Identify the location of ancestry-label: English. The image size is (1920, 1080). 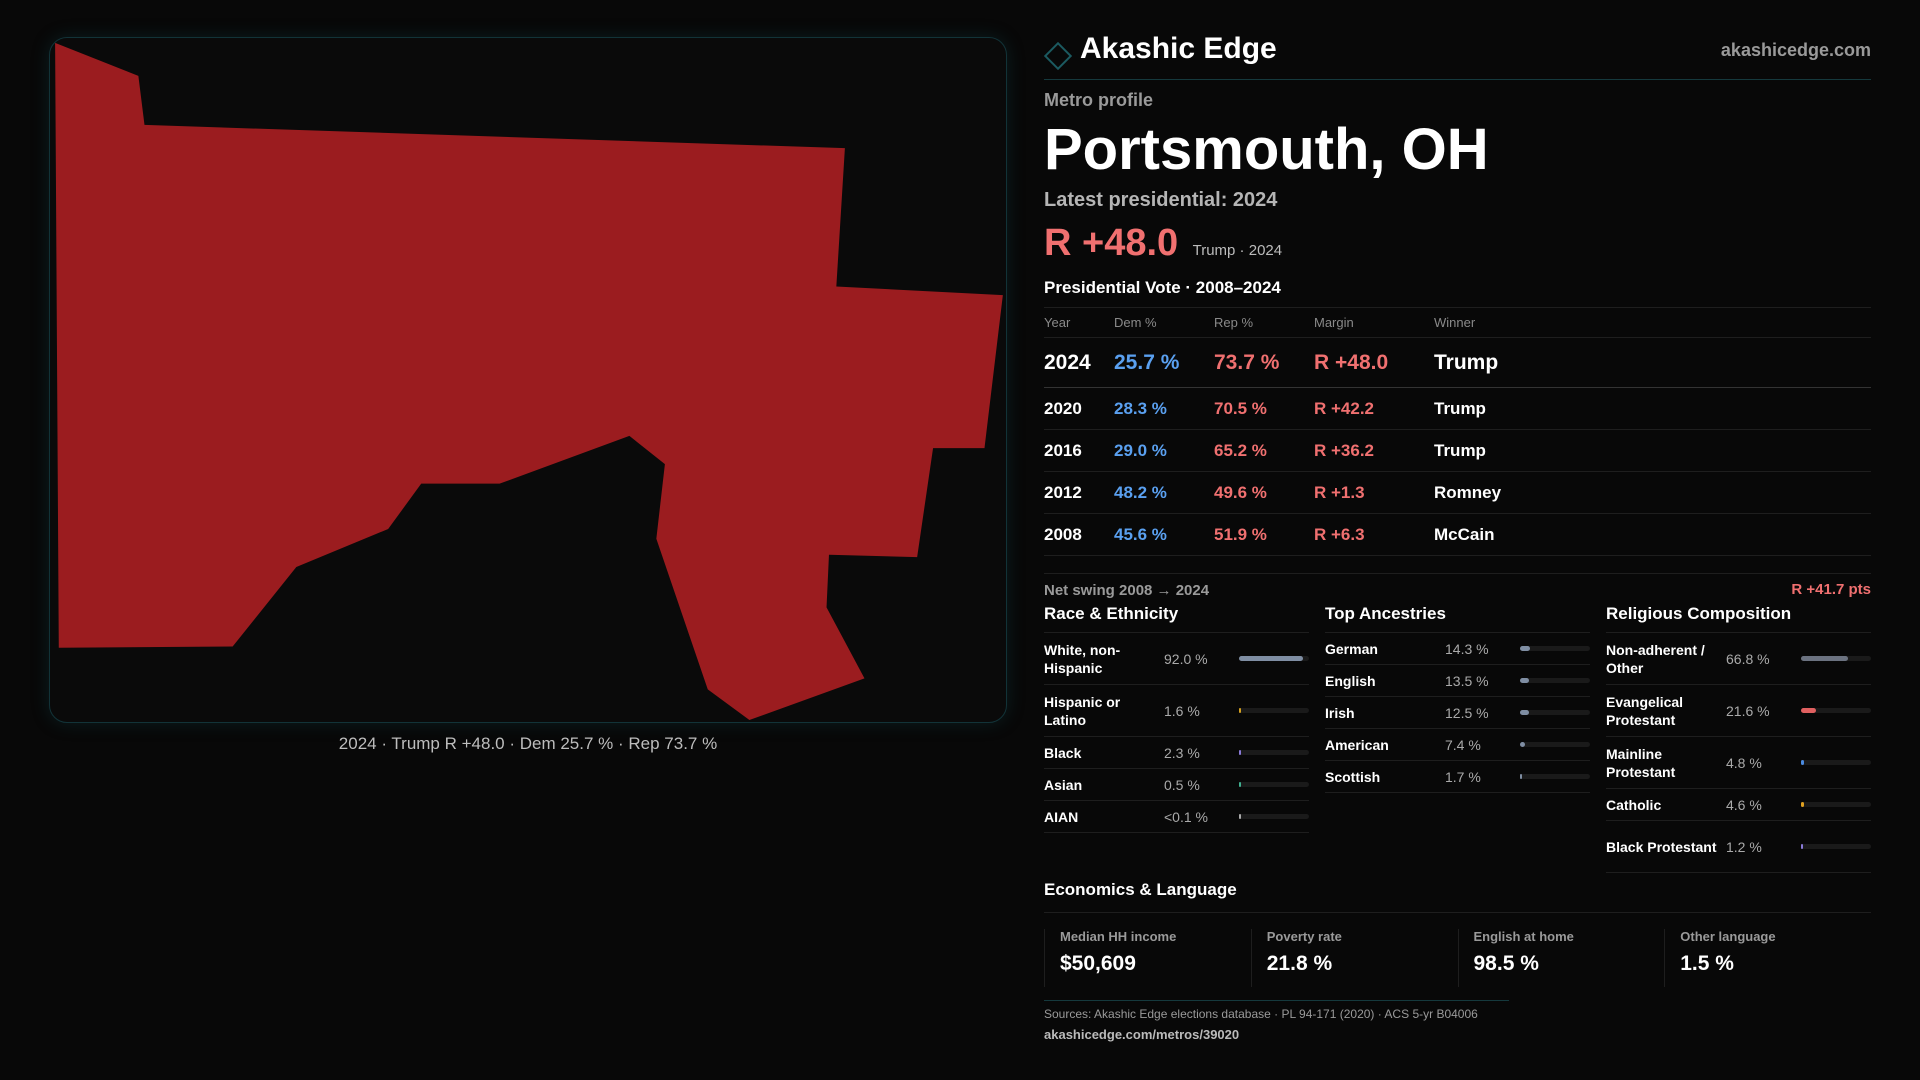
(1350, 680).